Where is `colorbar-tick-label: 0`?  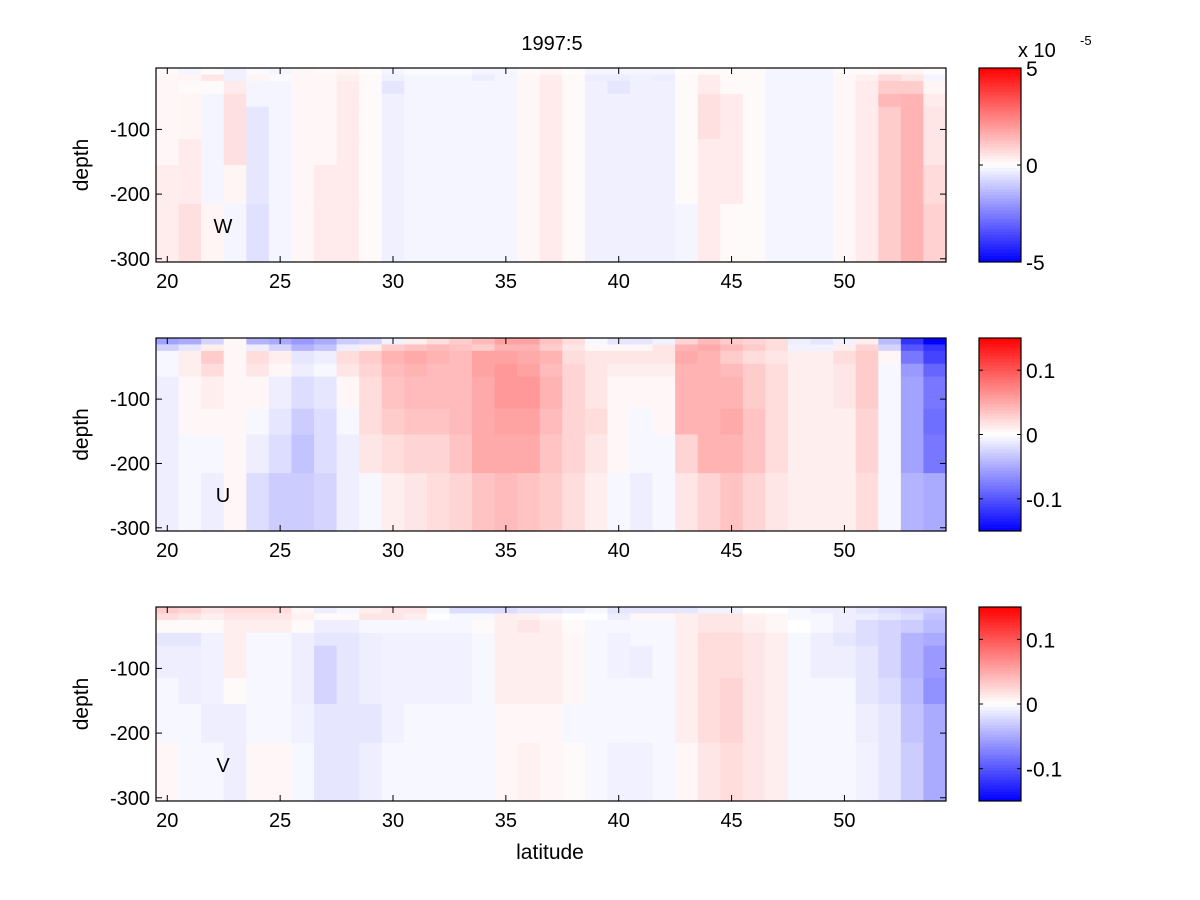 colorbar-tick-label: 0 is located at coordinates (1032, 436).